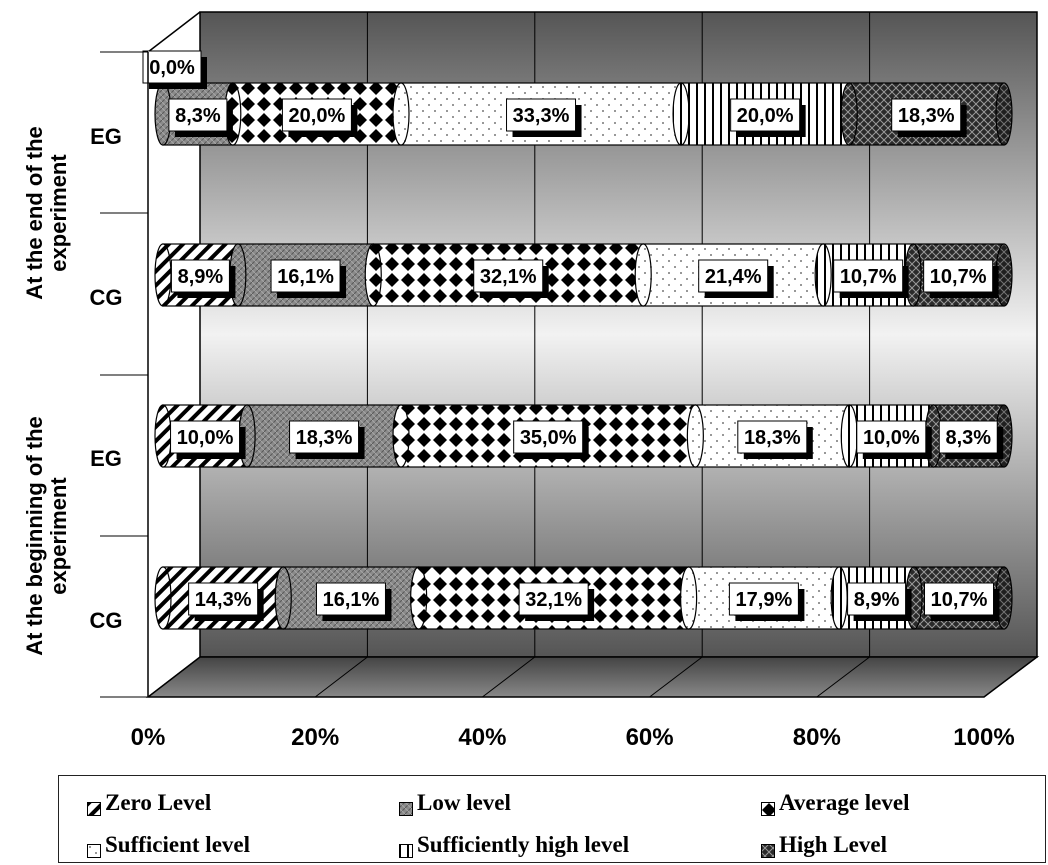 This screenshot has width=1048, height=865. Describe the element at coordinates (46, 536) in the screenshot. I see `group-label: At the beginning of theexperiment` at that location.